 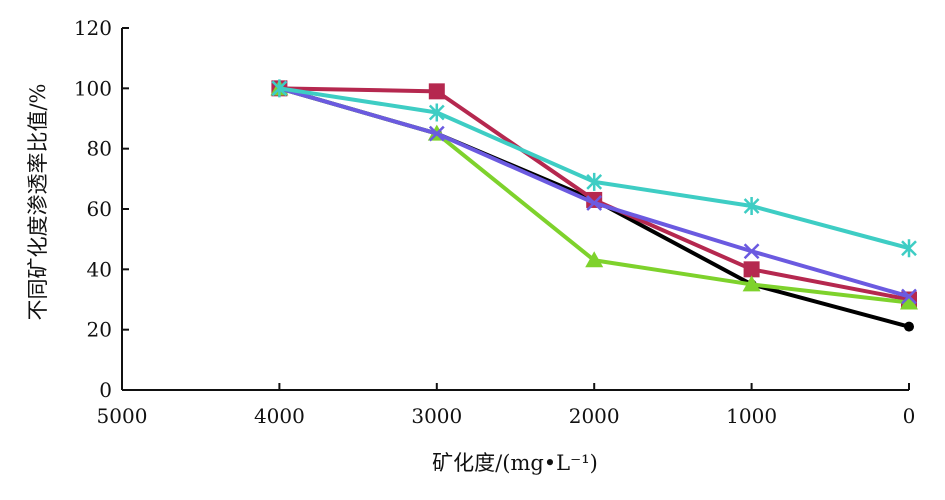 What do you see at coordinates (99, 269) in the screenshot?
I see `y-tick-label: 40` at bounding box center [99, 269].